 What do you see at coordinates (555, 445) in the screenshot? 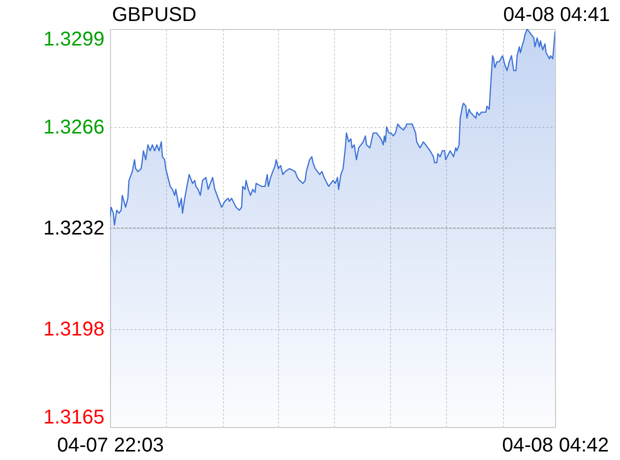
I see `x-tick-label: 04-08 04:42` at bounding box center [555, 445].